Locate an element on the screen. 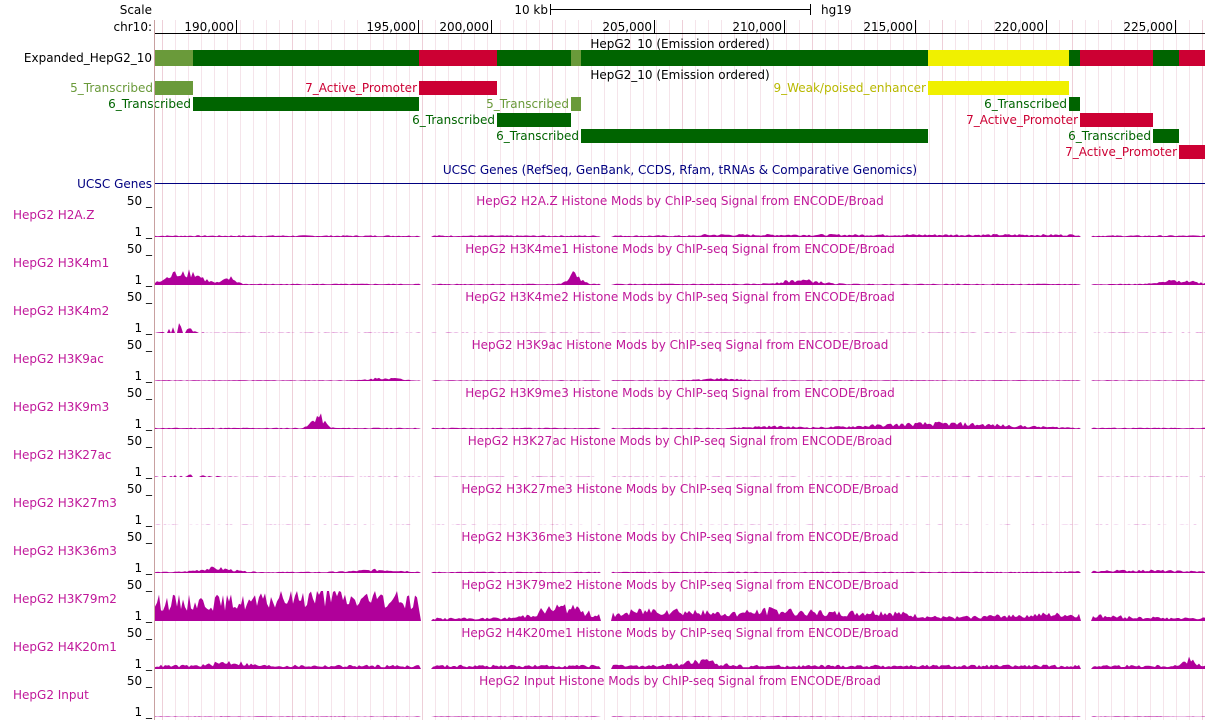 This screenshot has height=720, width=1205. signal-track-label: HepG2 H3K9m3 is located at coordinates (61, 407).